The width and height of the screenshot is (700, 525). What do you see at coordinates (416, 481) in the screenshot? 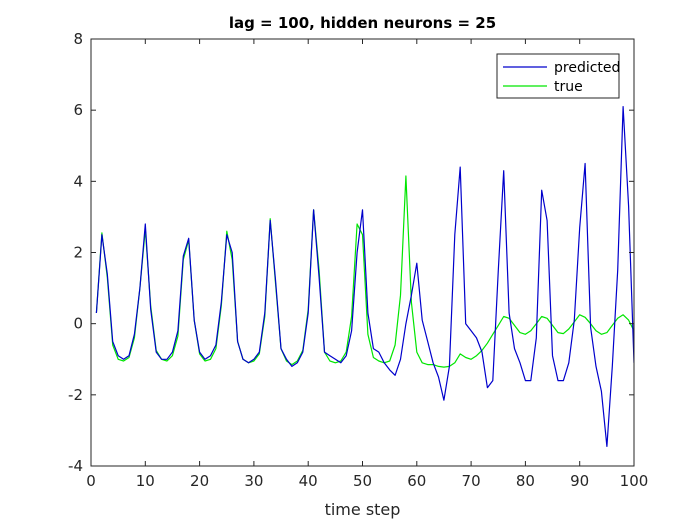
I see `x-tick-label: 60` at bounding box center [416, 481].